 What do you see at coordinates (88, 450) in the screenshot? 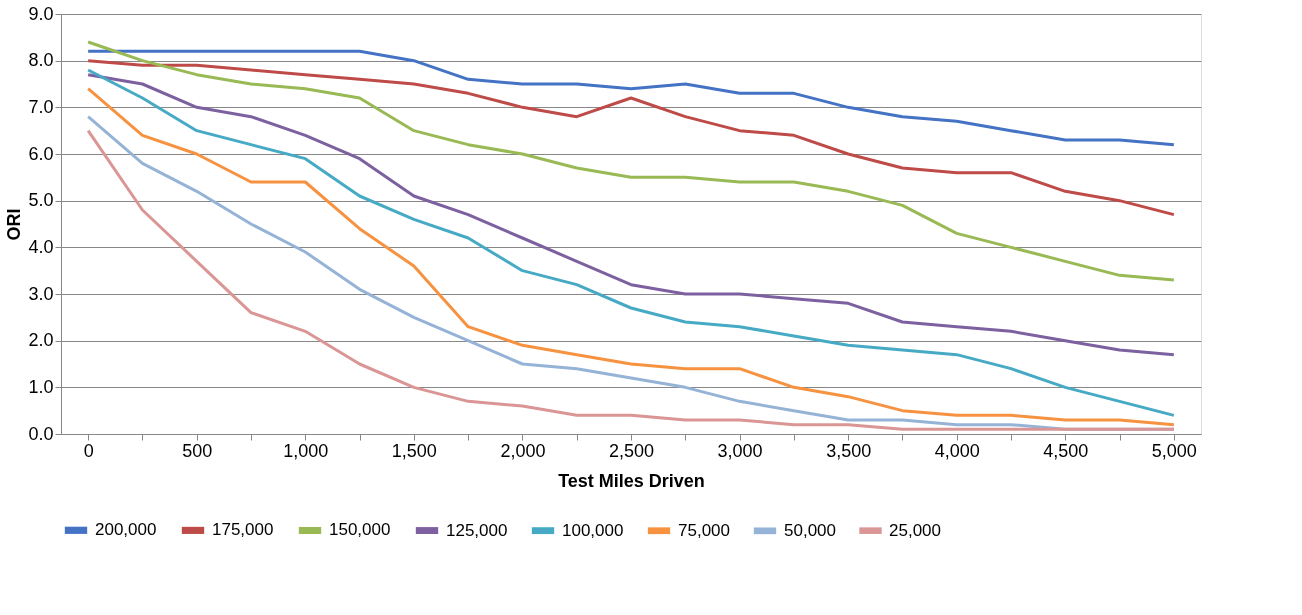
I see `x-tick-label: 0` at bounding box center [88, 450].